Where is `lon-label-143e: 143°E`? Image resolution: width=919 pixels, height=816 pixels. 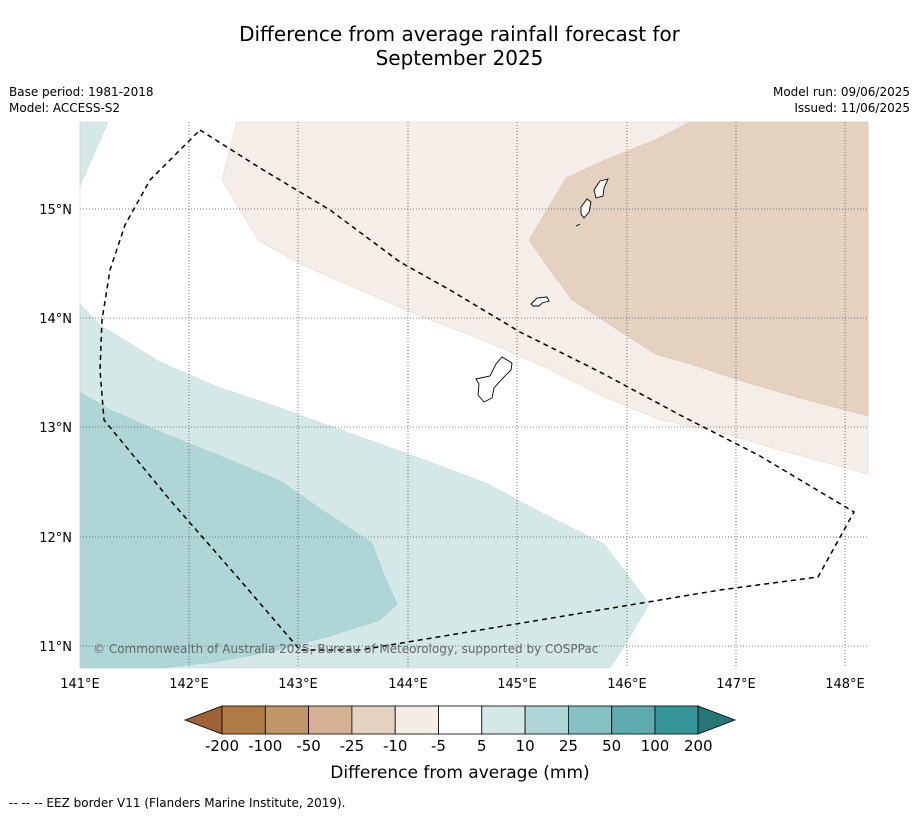 lon-label-143e: 143°E is located at coordinates (298, 684).